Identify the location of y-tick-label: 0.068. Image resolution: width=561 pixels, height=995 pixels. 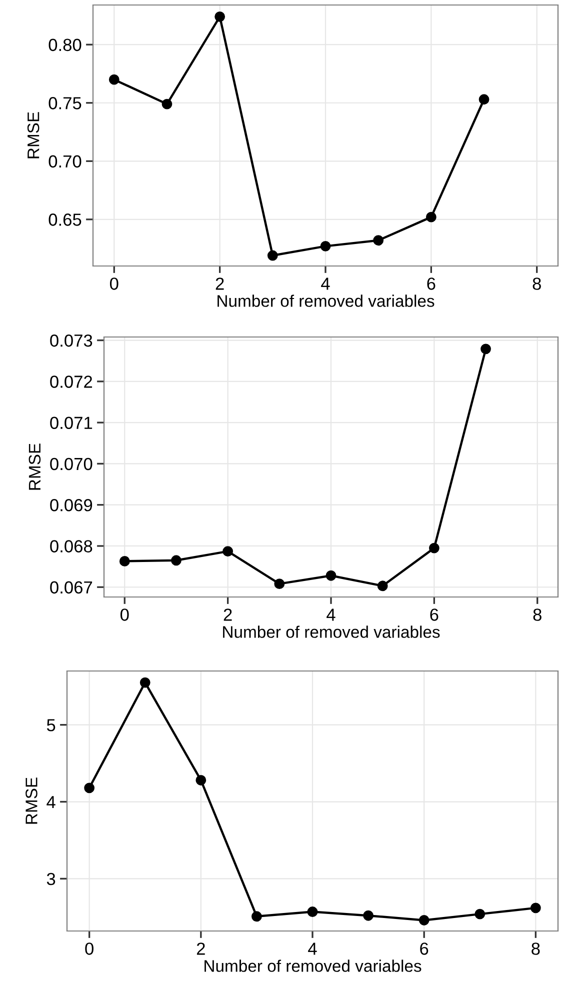
(71, 546).